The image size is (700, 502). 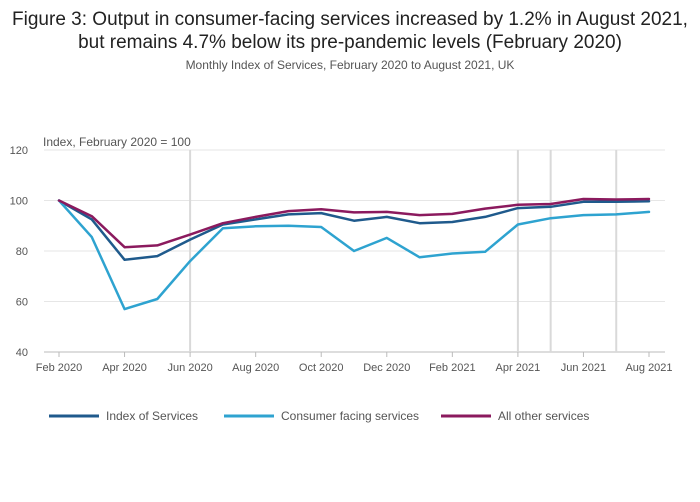 I want to click on y-tick-label: 100, so click(x=19, y=202).